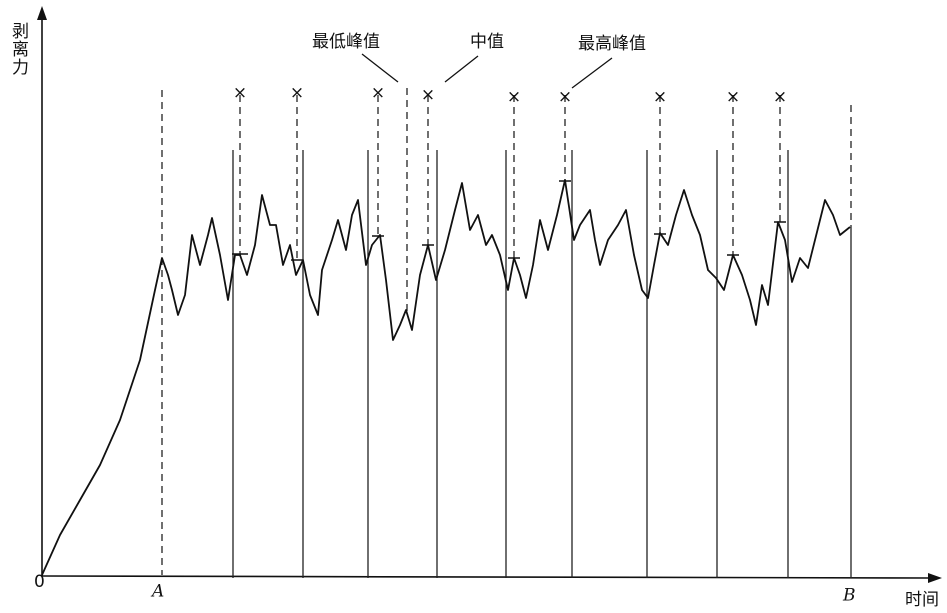  What do you see at coordinates (487, 42) in the screenshot?
I see `median-label: 中值` at bounding box center [487, 42].